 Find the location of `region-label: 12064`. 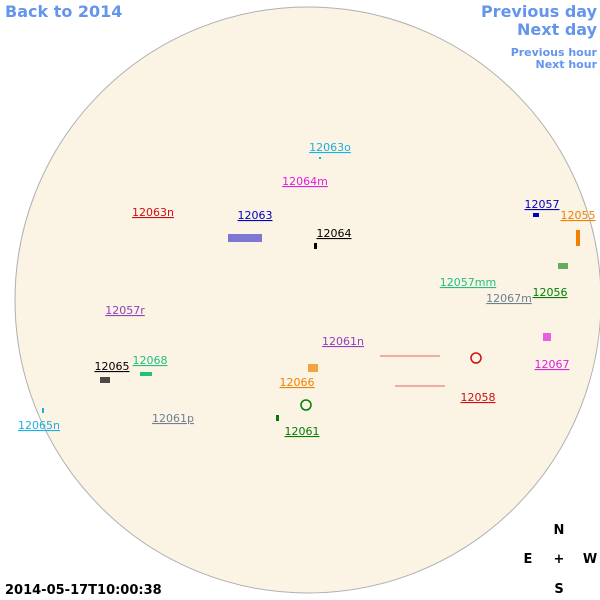

region-label: 12064 is located at coordinates (334, 233).